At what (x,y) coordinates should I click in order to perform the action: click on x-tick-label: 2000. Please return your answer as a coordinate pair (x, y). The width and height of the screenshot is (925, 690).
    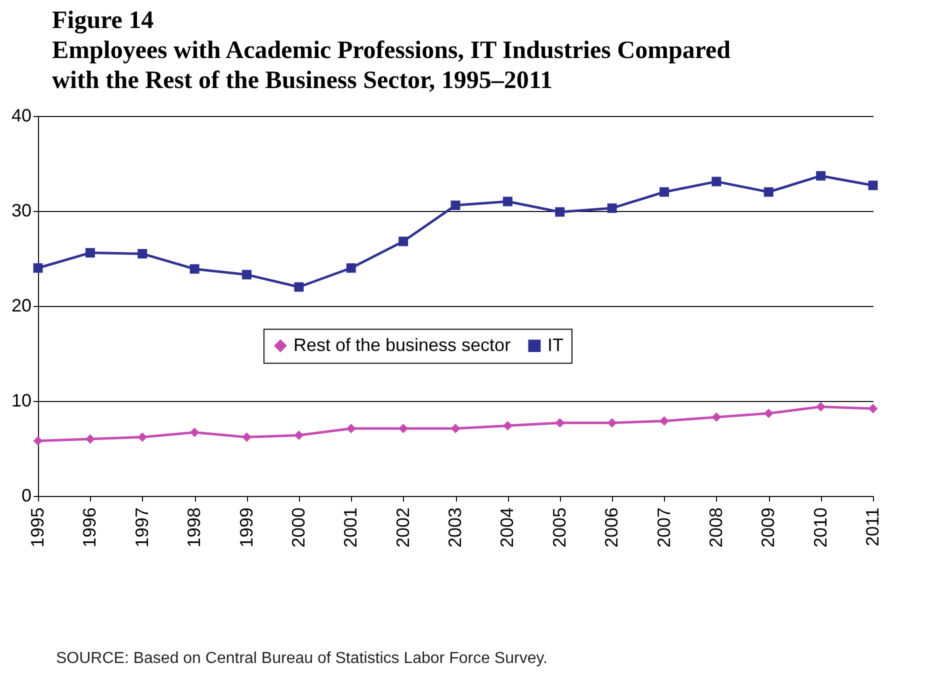
    Looking at the image, I should click on (298, 528).